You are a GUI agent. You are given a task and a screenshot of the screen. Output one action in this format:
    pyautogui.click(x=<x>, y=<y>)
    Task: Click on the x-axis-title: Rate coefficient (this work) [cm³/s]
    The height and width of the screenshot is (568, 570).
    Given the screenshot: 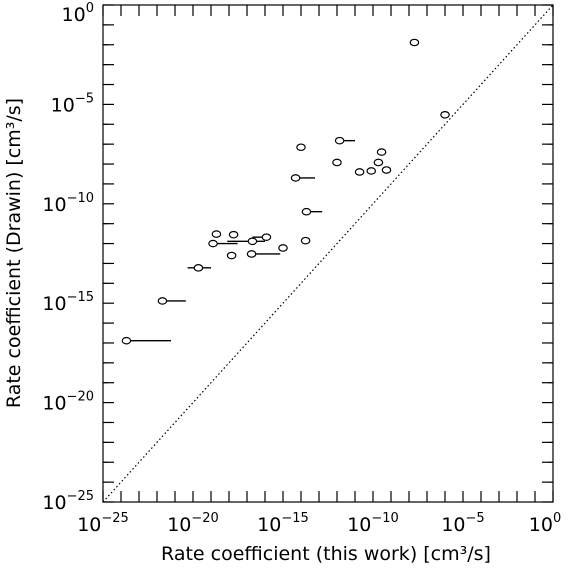 What is the action you would take?
    pyautogui.click(x=326, y=554)
    